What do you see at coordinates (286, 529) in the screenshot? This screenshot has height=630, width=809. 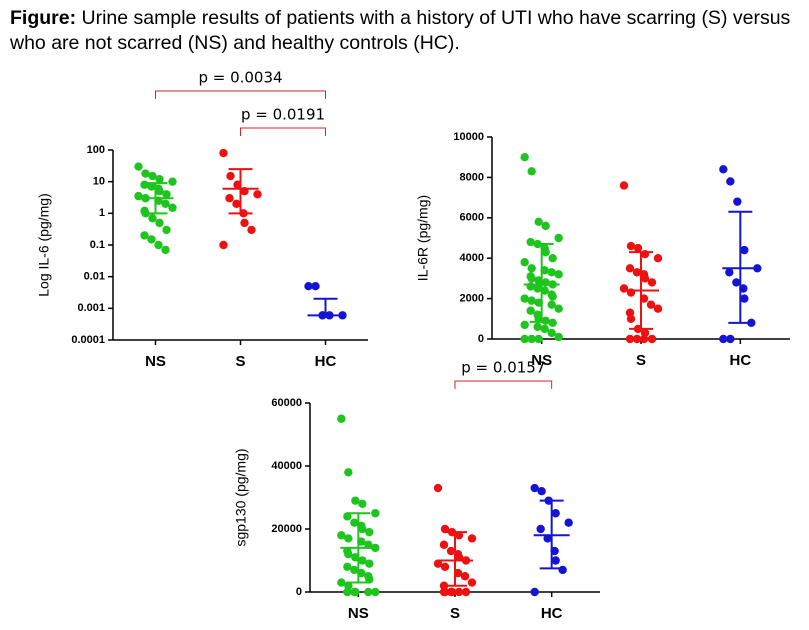 I see `y-tick-label: 20000` at bounding box center [286, 529].